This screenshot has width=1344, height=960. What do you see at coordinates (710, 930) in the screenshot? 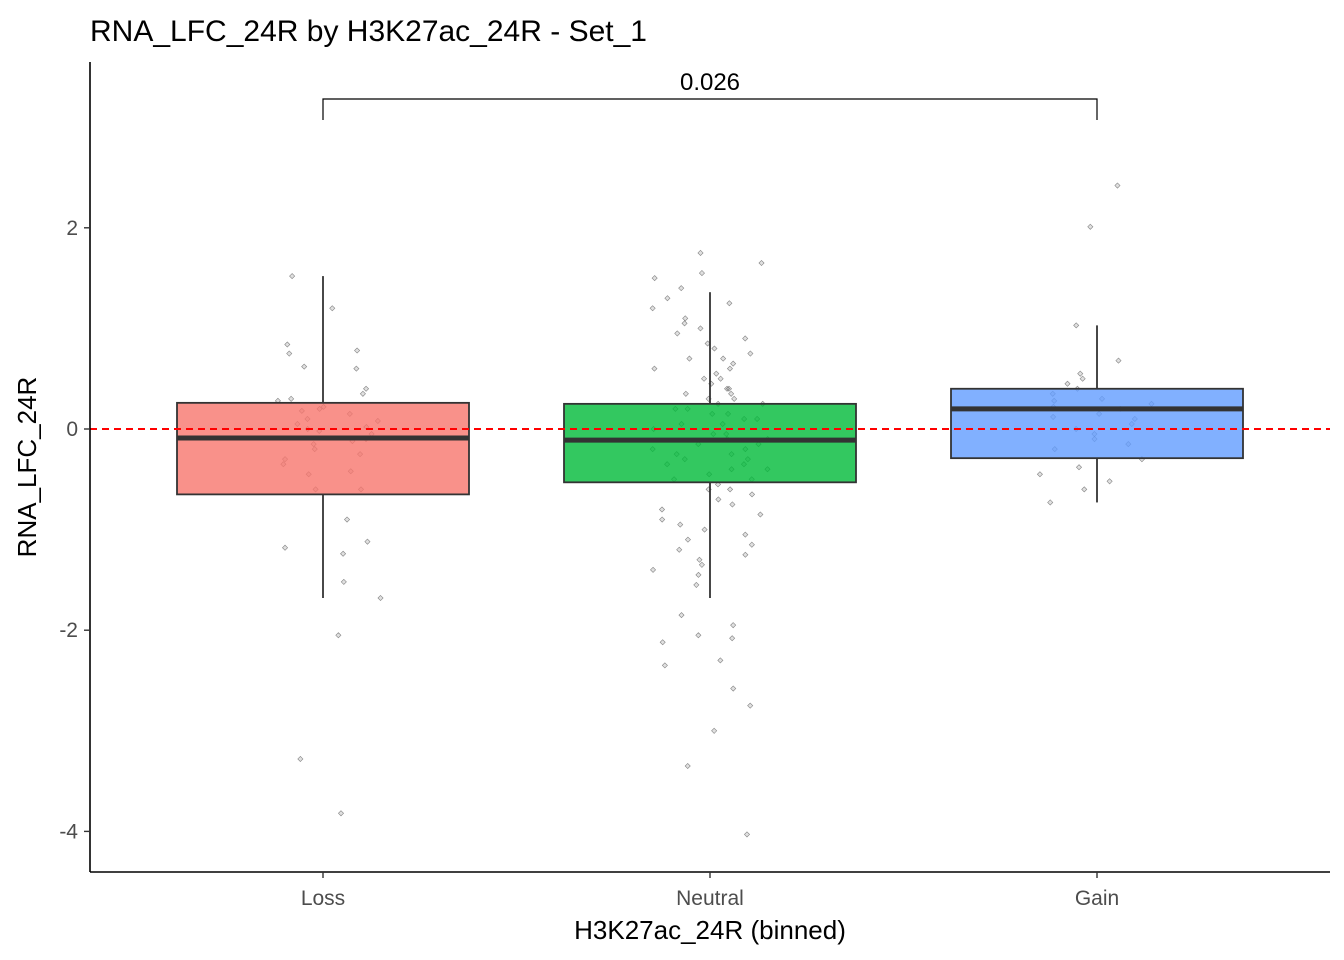
I see `x-axis-title: H3K27ac_24R (binned)` at bounding box center [710, 930].